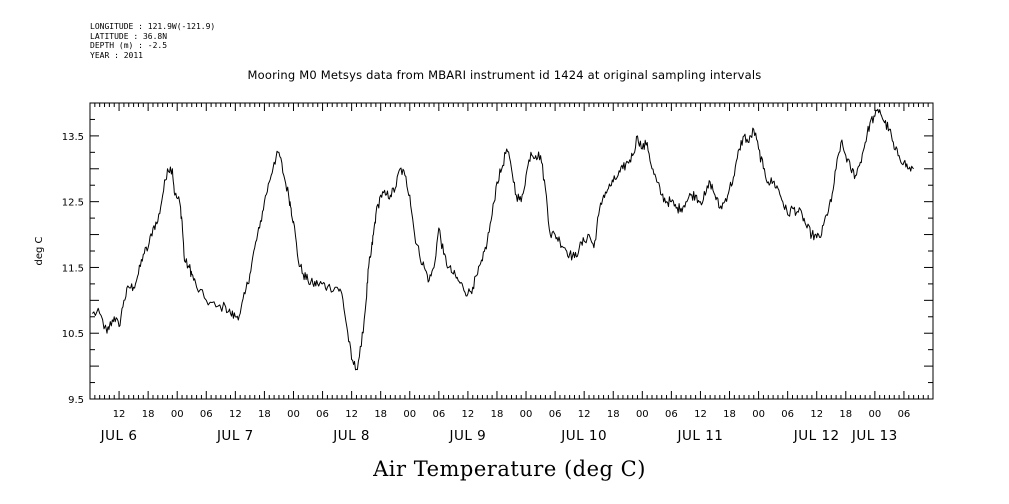  What do you see at coordinates (116, 55) in the screenshot?
I see `meta-year: YEAR : 2011` at bounding box center [116, 55].